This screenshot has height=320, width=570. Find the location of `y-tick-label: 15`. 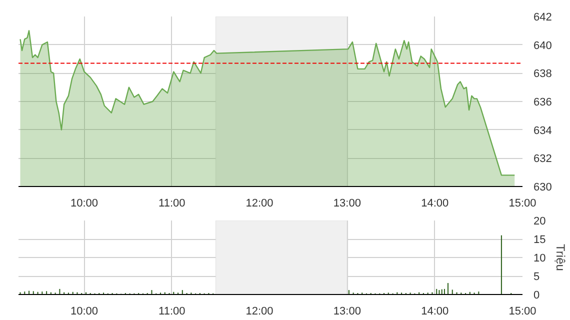

y-tick-label: 15 is located at coordinates (540, 240).